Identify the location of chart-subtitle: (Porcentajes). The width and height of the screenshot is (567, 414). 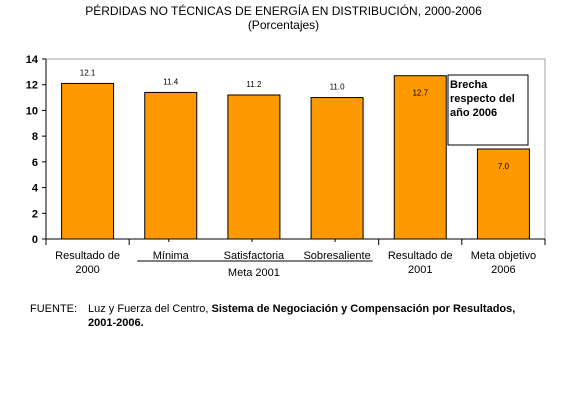
(283, 25).